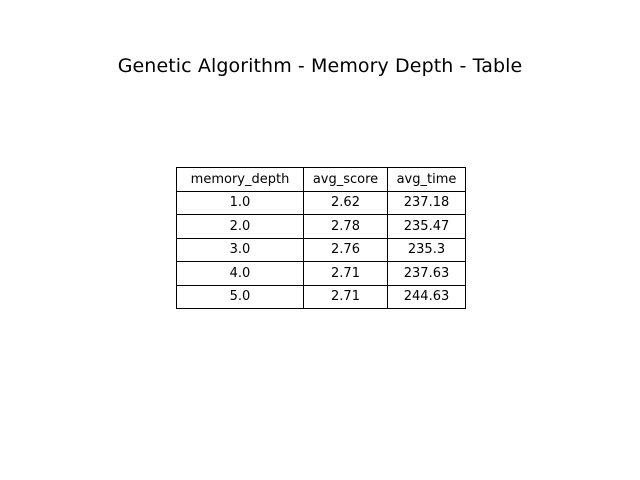 The height and width of the screenshot is (480, 640). What do you see at coordinates (426, 296) in the screenshot?
I see `cell-avg-time: 244.63` at bounding box center [426, 296].